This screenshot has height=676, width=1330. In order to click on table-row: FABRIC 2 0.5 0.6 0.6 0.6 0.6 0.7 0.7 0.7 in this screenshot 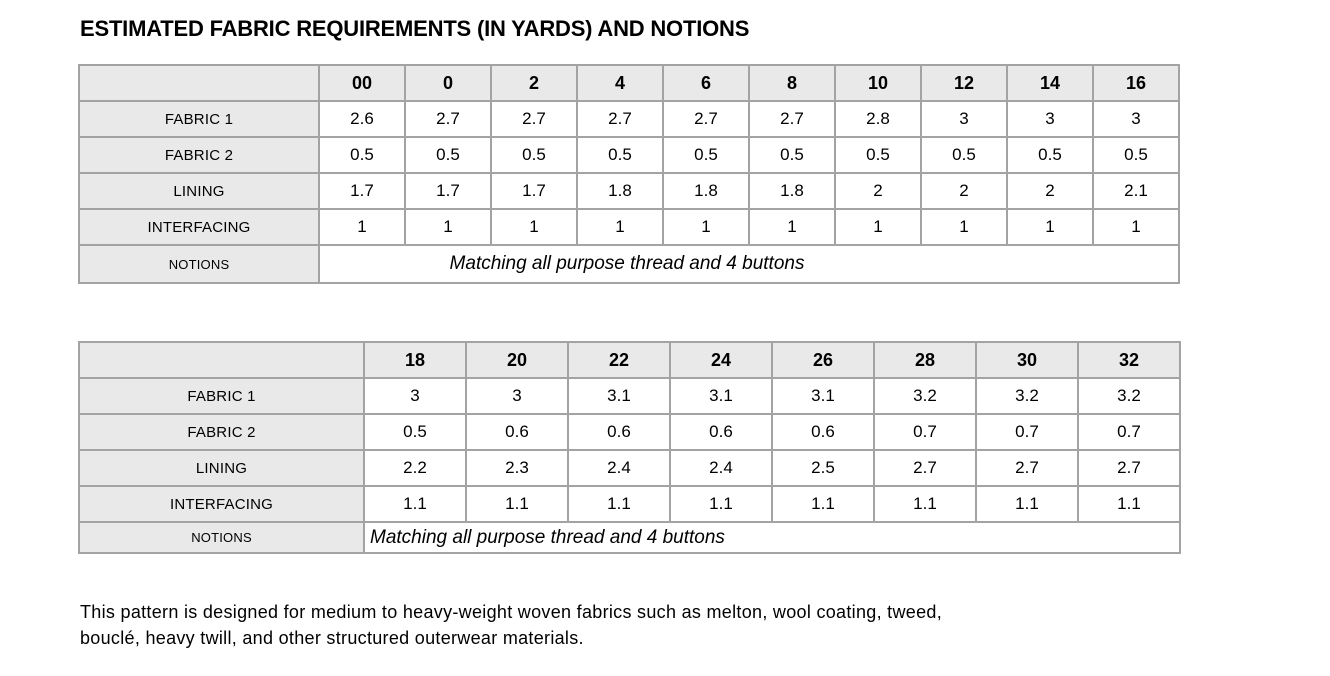, I will do `click(629, 432)`.